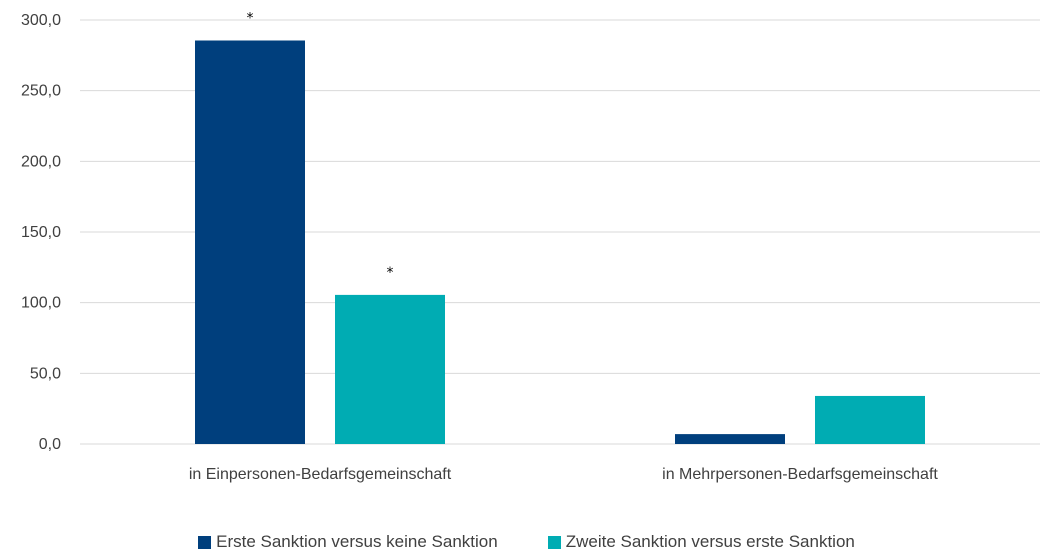 The height and width of the screenshot is (553, 1053). I want to click on y-tick-label: 200,0, so click(41, 161).